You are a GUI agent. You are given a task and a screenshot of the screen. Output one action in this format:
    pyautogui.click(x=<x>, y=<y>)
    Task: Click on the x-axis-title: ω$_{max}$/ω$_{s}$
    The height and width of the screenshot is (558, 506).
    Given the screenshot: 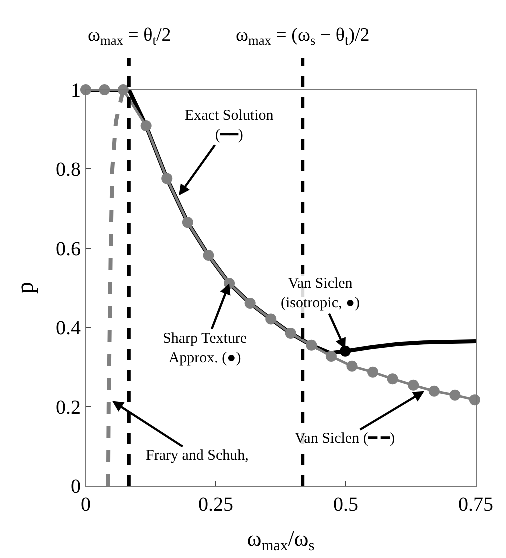 What is the action you would take?
    pyautogui.click(x=281, y=540)
    